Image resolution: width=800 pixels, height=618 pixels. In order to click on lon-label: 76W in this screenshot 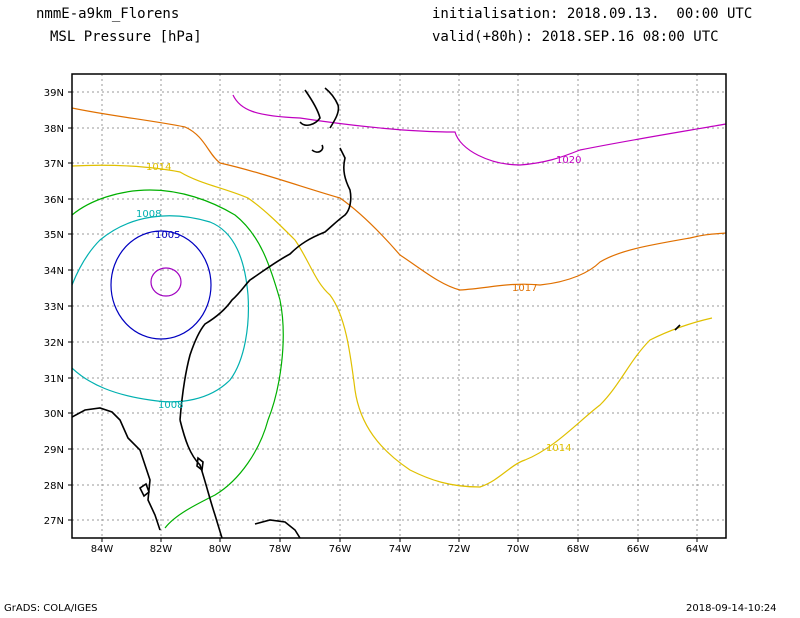, I will do `click(340, 549)`.